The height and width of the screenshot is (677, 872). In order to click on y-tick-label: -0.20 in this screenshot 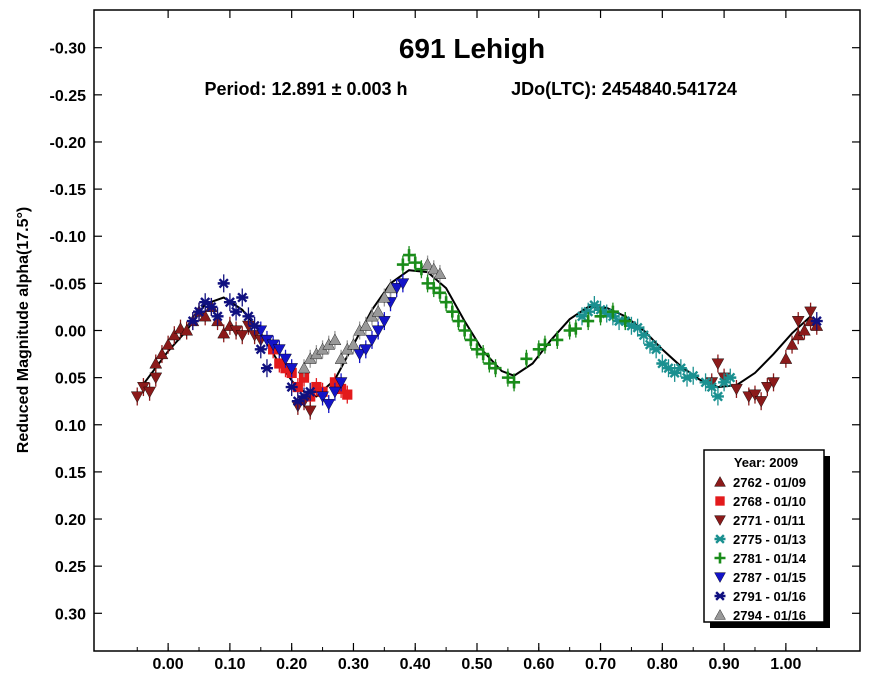, I will do `click(68, 143)`.